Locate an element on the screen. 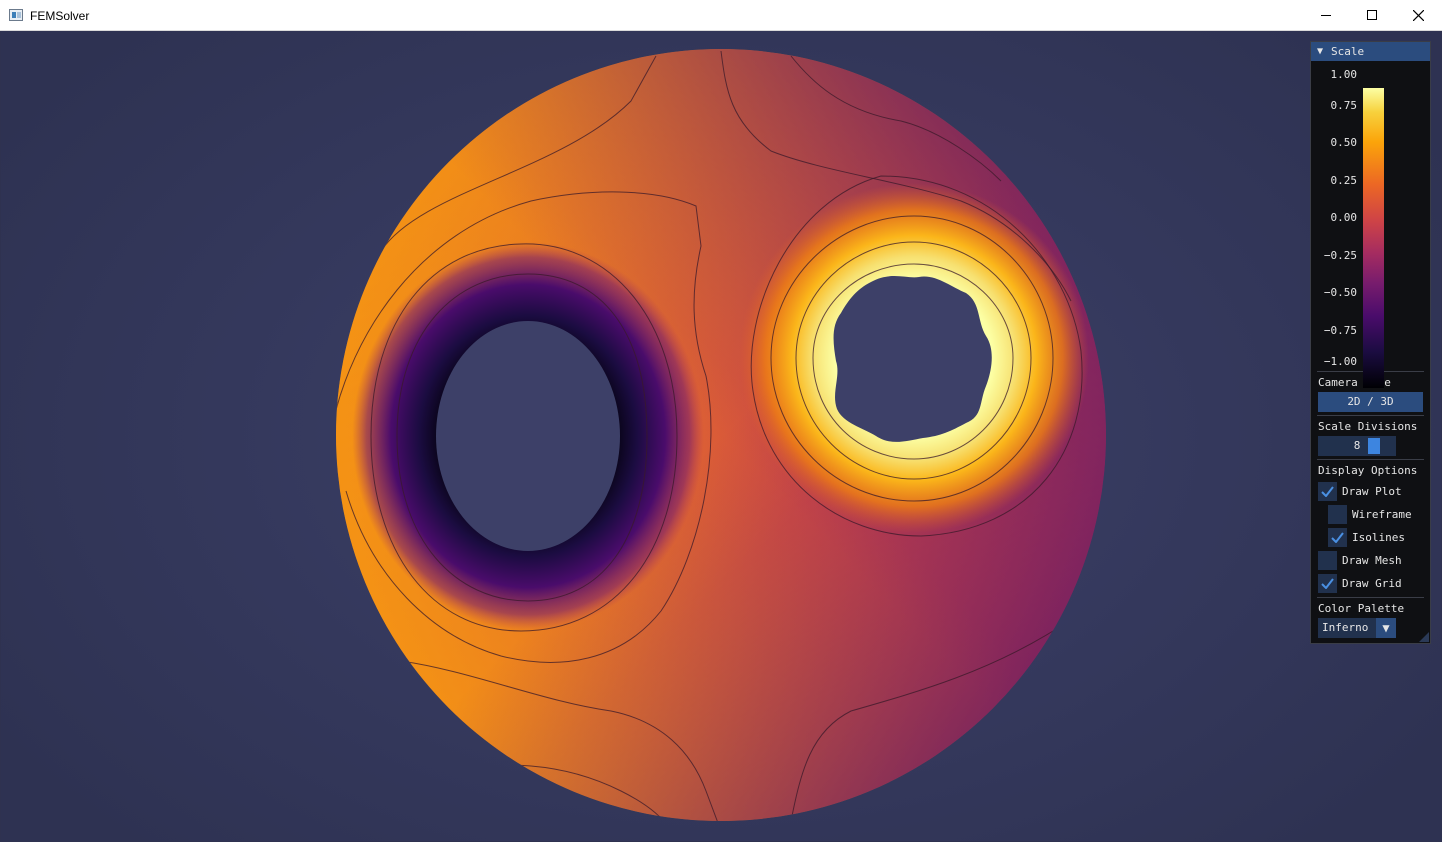 The image size is (1442, 842). scale-tick: −1.00 is located at coordinates (1340, 361).